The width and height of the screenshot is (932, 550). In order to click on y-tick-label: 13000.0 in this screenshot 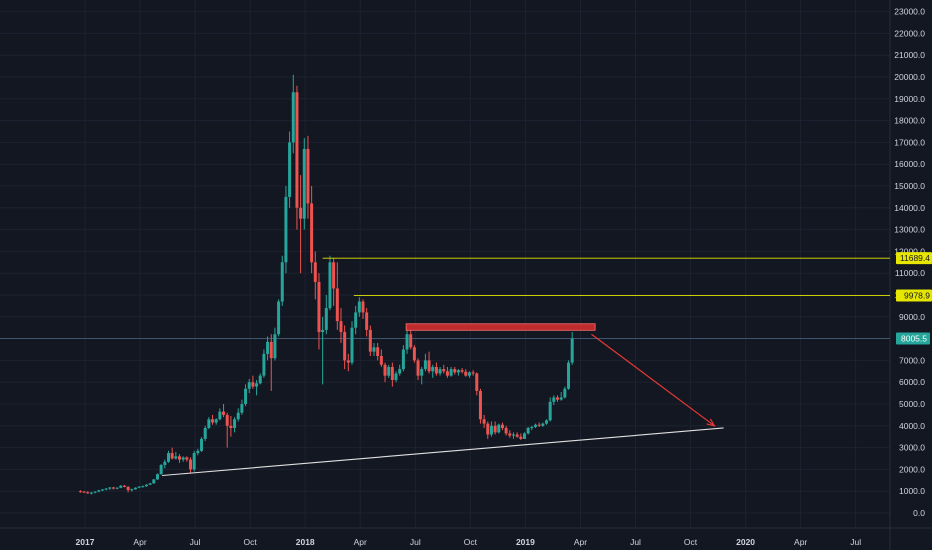, I will do `click(909, 230)`.